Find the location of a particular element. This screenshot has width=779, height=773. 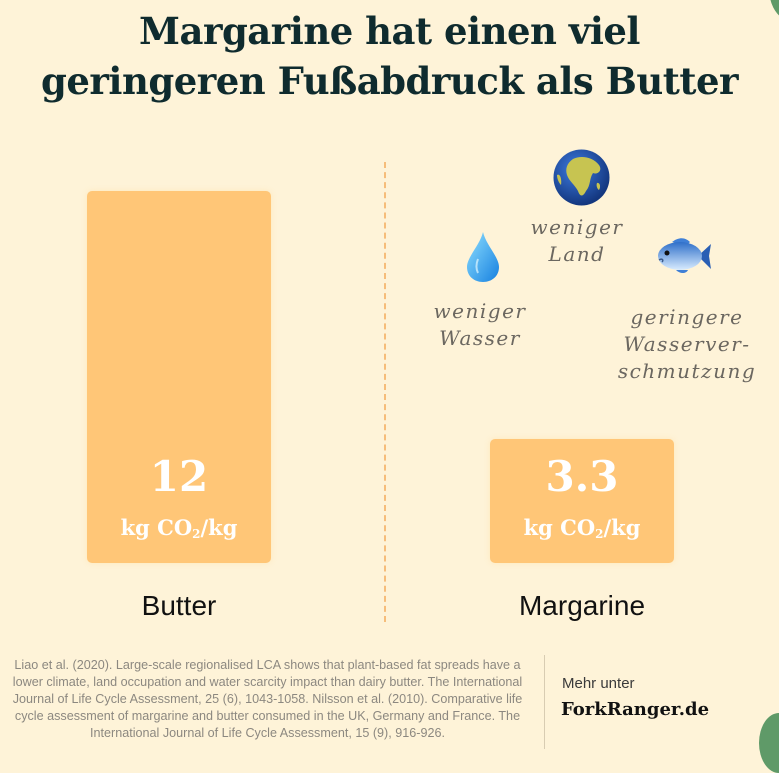

bar-unit-butter: kg CO2/kg is located at coordinates (179, 531).